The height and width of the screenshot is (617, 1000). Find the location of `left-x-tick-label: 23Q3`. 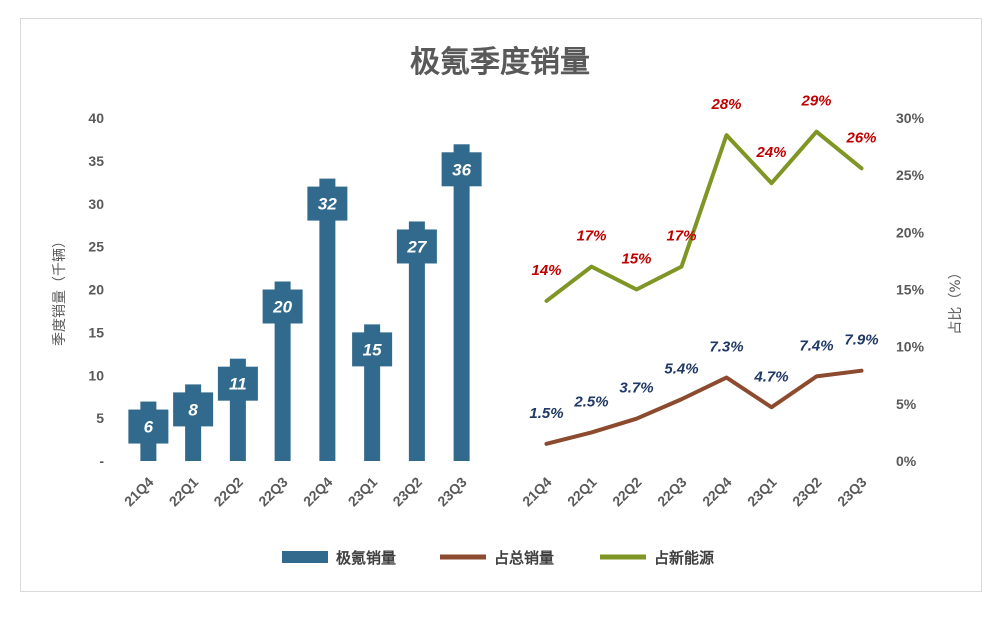

left-x-tick-label: 23Q3 is located at coordinates (452, 492).